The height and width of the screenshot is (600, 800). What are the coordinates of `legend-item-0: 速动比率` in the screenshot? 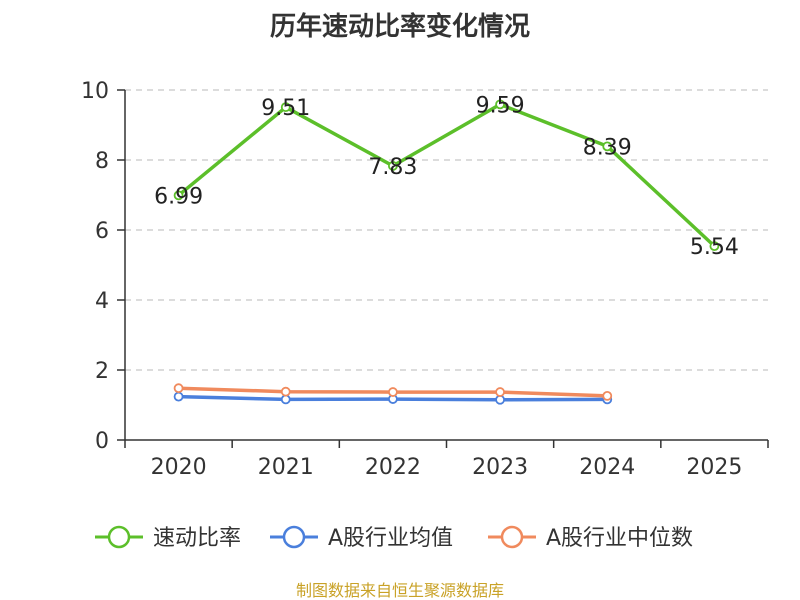 It's located at (168, 538).